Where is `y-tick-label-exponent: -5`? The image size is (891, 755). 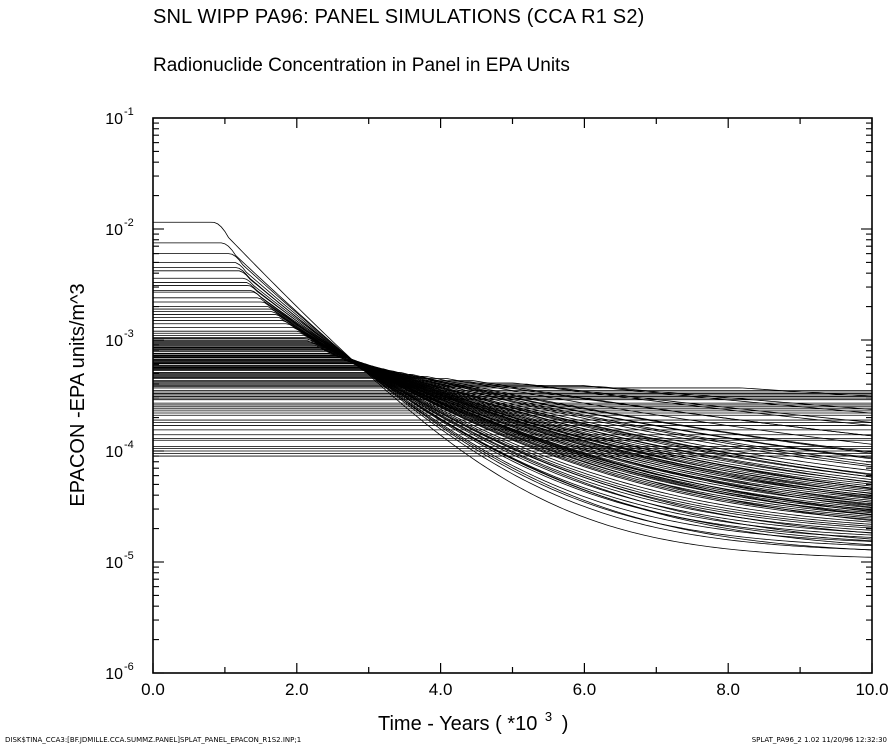
y-tick-label-exponent: -5 is located at coordinates (129, 556).